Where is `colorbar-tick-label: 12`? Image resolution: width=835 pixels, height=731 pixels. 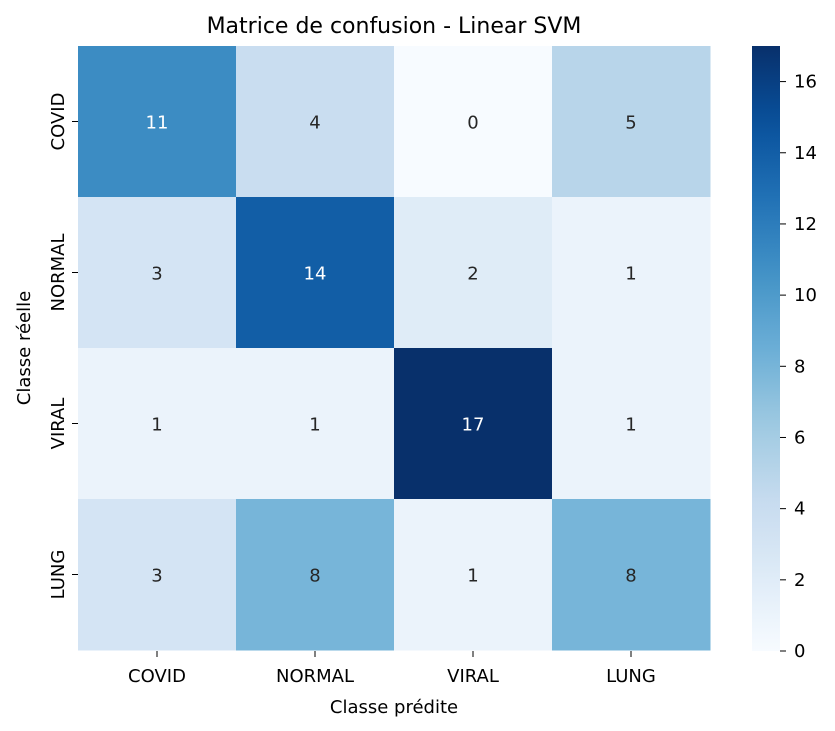
colorbar-tick-label: 12 is located at coordinates (805, 224).